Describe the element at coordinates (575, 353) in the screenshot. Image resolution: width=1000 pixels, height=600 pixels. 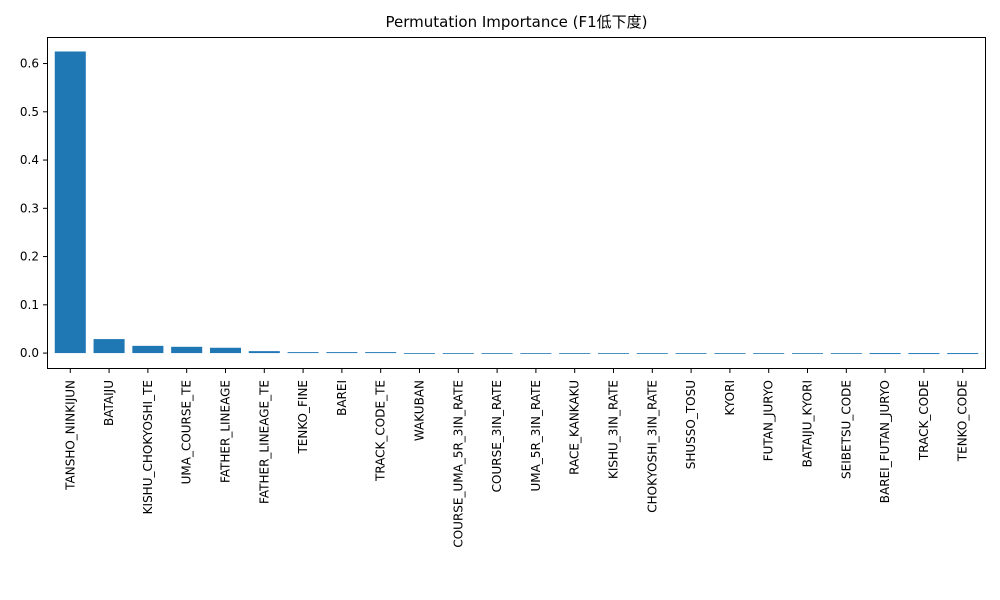
I see `bar-race-kankaku` at that location.